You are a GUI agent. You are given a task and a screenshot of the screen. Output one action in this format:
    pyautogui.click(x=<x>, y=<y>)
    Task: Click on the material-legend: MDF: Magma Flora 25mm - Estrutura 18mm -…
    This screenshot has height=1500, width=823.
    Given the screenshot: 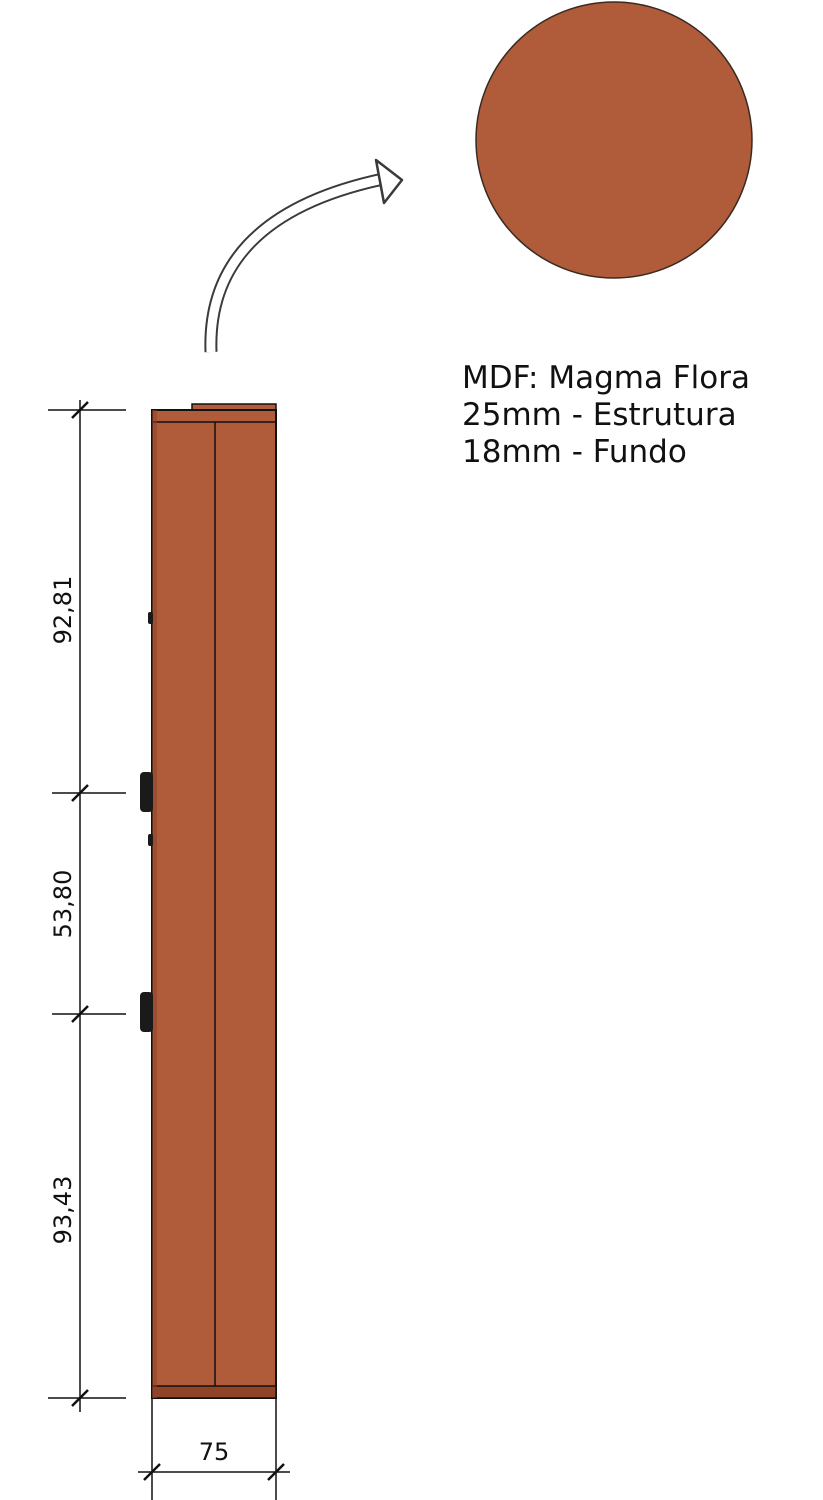 What is the action you would take?
    pyautogui.click(x=632, y=415)
    